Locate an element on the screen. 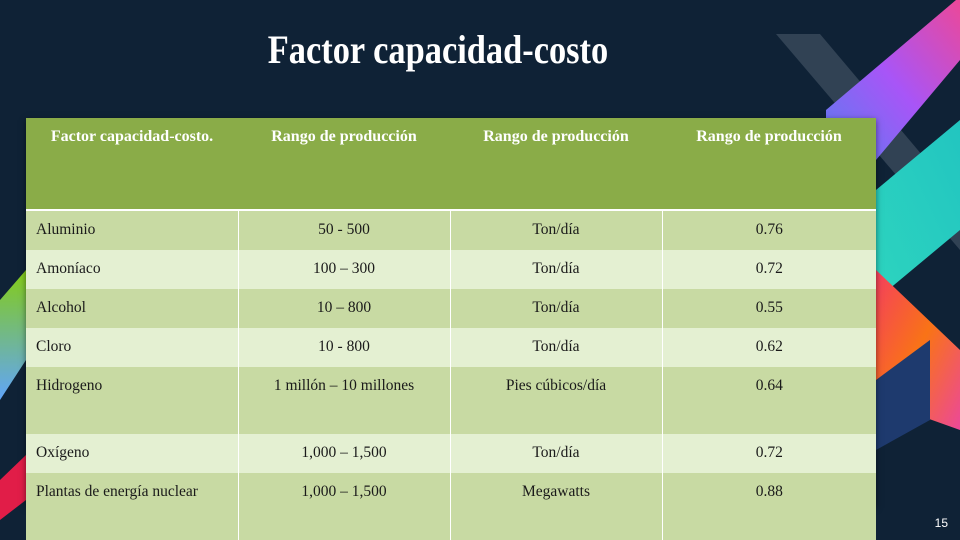  cell-factor: 0.64 is located at coordinates (768, 400).